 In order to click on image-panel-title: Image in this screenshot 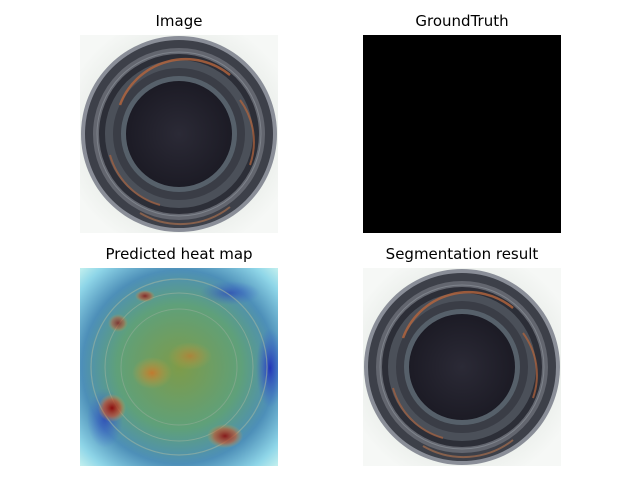, I will do `click(179, 21)`.